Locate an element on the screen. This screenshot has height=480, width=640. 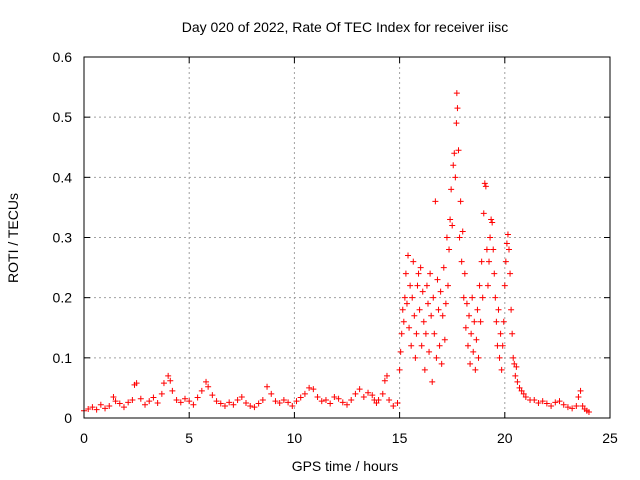
y-tick-label: 0.6 is located at coordinates (63, 57).